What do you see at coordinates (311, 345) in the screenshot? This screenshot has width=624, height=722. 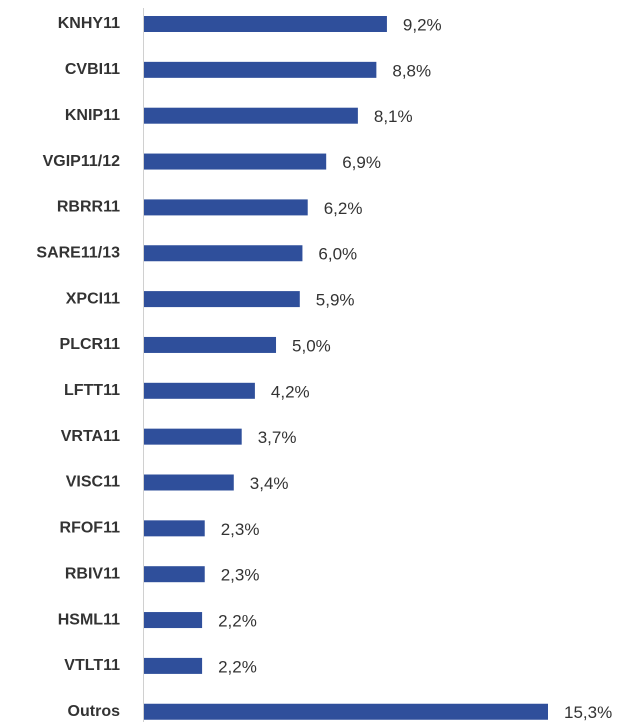 I see `value-label: 5,0%` at bounding box center [311, 345].